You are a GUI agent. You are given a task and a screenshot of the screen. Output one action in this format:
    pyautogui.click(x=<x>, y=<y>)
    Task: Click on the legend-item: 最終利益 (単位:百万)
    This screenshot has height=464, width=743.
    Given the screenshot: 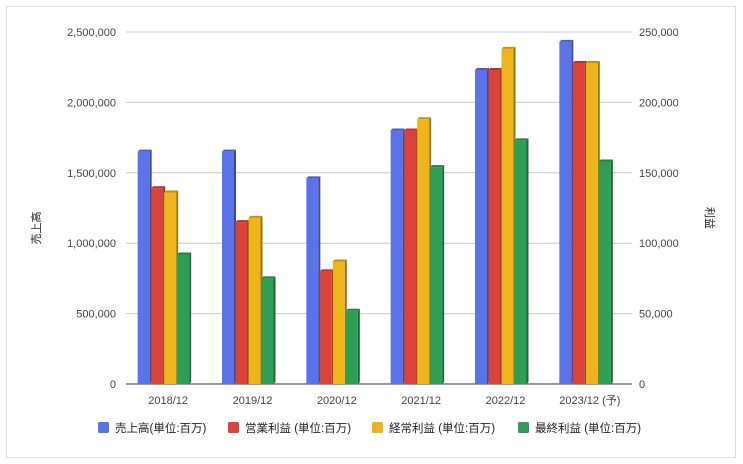 What is the action you would take?
    pyautogui.click(x=579, y=428)
    